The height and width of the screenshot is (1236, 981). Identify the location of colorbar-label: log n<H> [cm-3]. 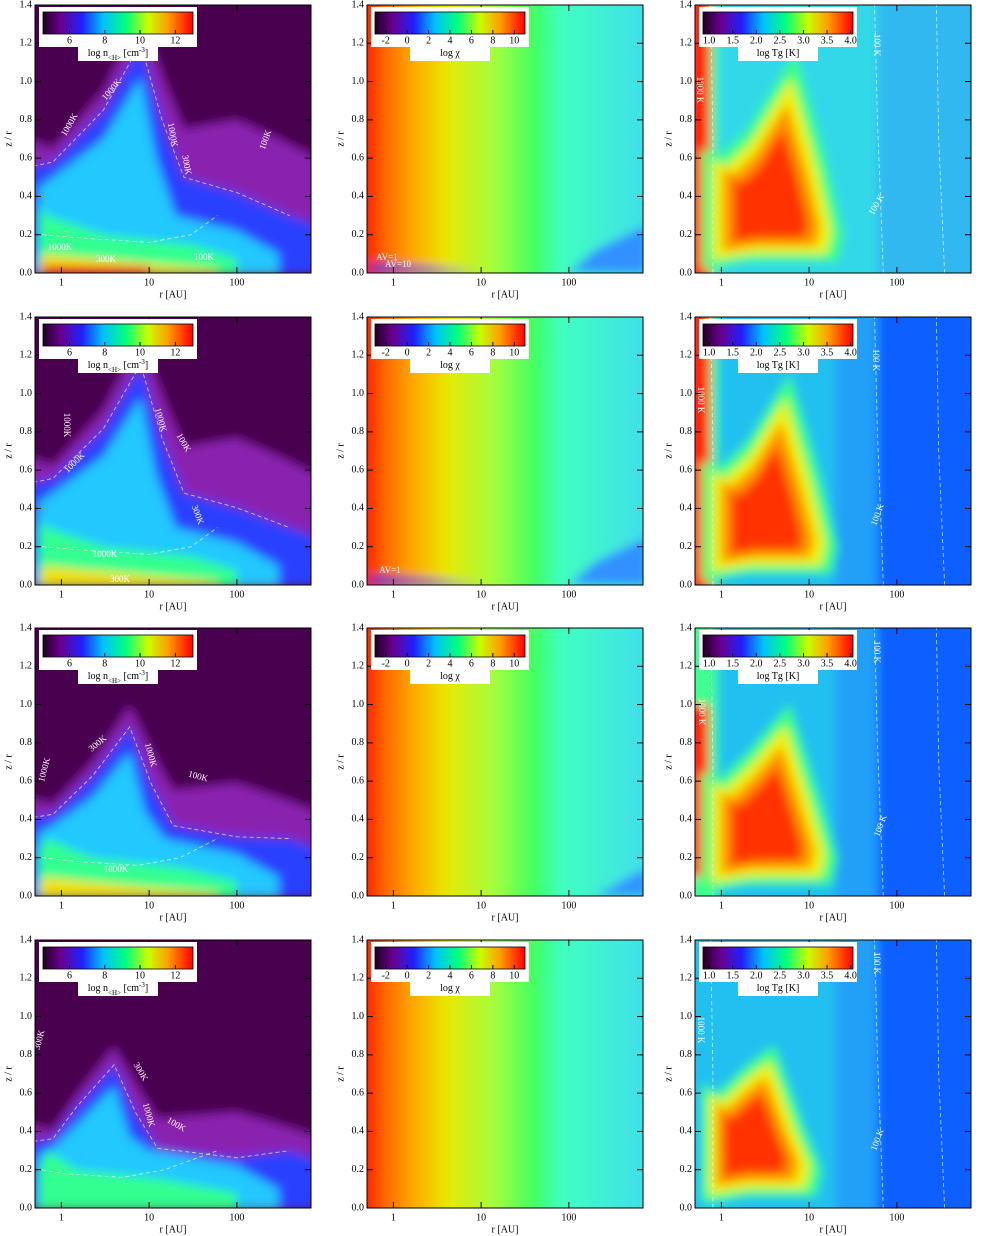
(118, 677).